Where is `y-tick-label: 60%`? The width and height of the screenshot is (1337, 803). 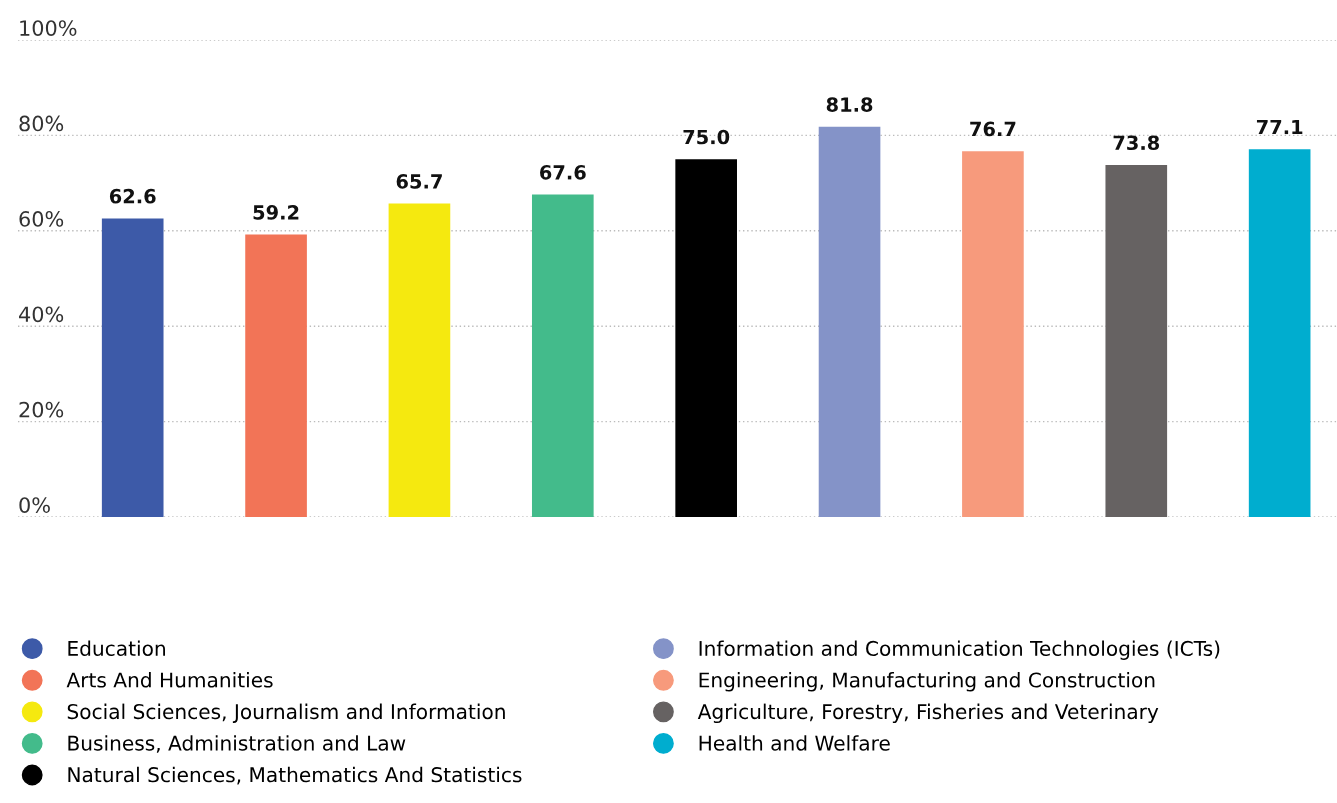
y-tick-label: 60% is located at coordinates (41, 219).